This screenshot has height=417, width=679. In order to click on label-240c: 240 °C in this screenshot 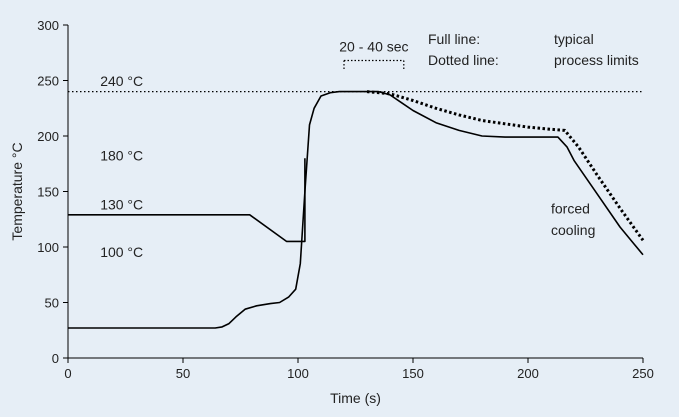, I will do `click(121, 81)`.